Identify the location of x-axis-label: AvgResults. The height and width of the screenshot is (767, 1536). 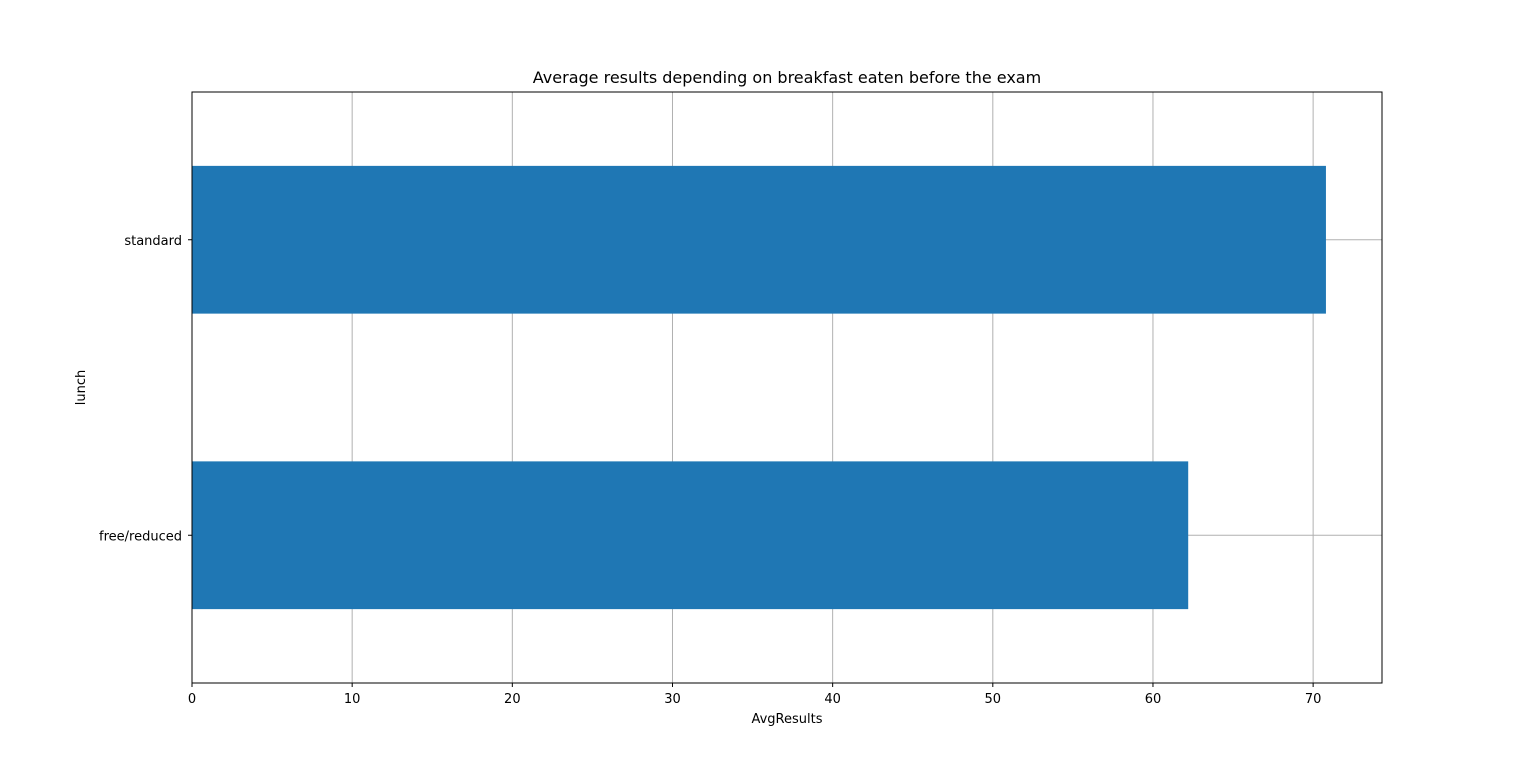
(786, 719).